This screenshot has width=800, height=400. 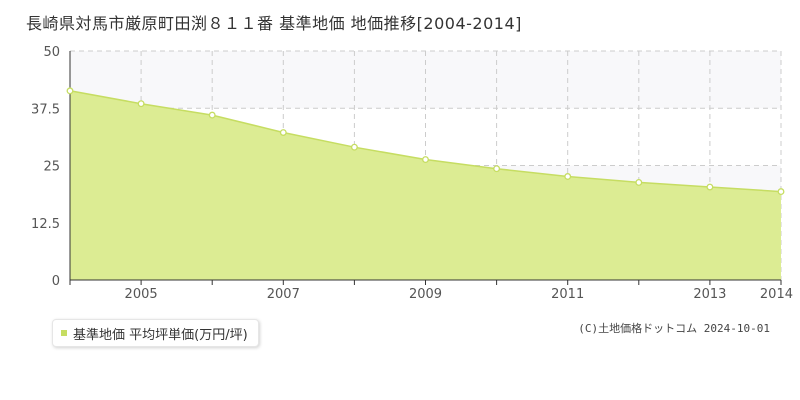 What do you see at coordinates (425, 282) in the screenshot?
I see `x-tick-marks` at bounding box center [425, 282].